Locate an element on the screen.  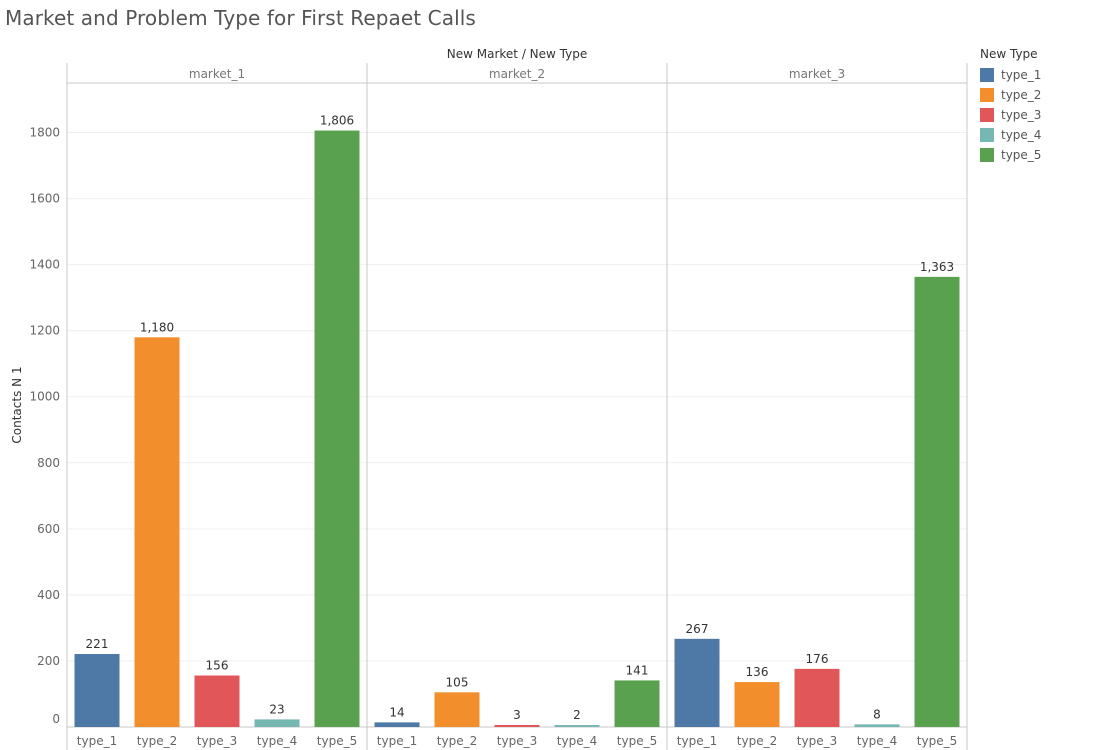
column-header: New Market / New Type is located at coordinates (517, 54).